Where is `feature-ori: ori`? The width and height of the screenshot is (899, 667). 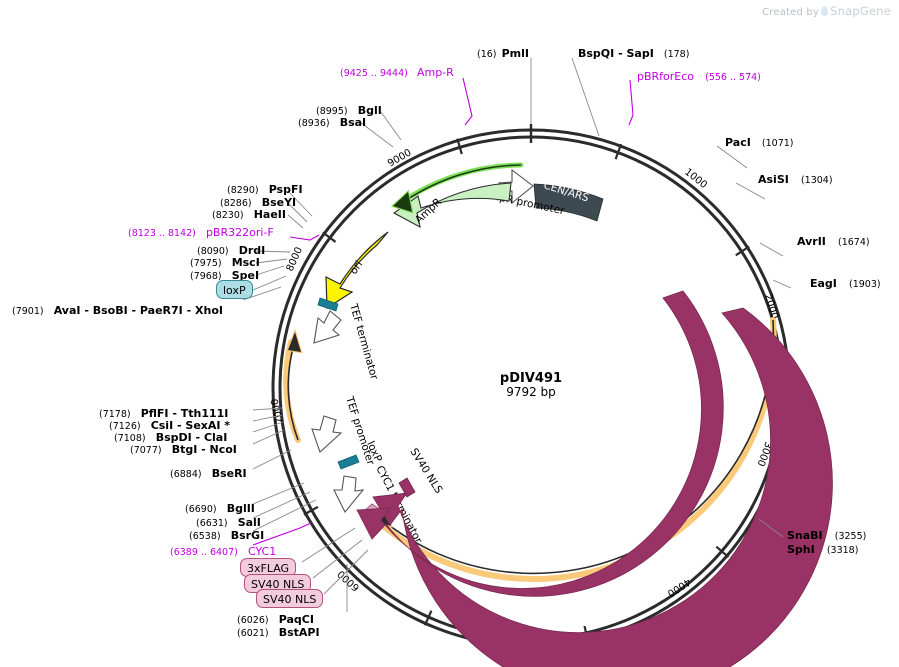 feature-ori: ori is located at coordinates (357, 270).